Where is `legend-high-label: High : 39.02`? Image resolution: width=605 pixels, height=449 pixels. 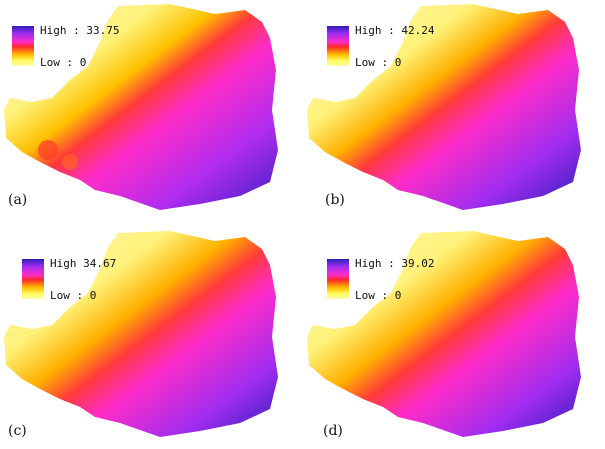 legend-high-label: High : 39.02 is located at coordinates (395, 263).